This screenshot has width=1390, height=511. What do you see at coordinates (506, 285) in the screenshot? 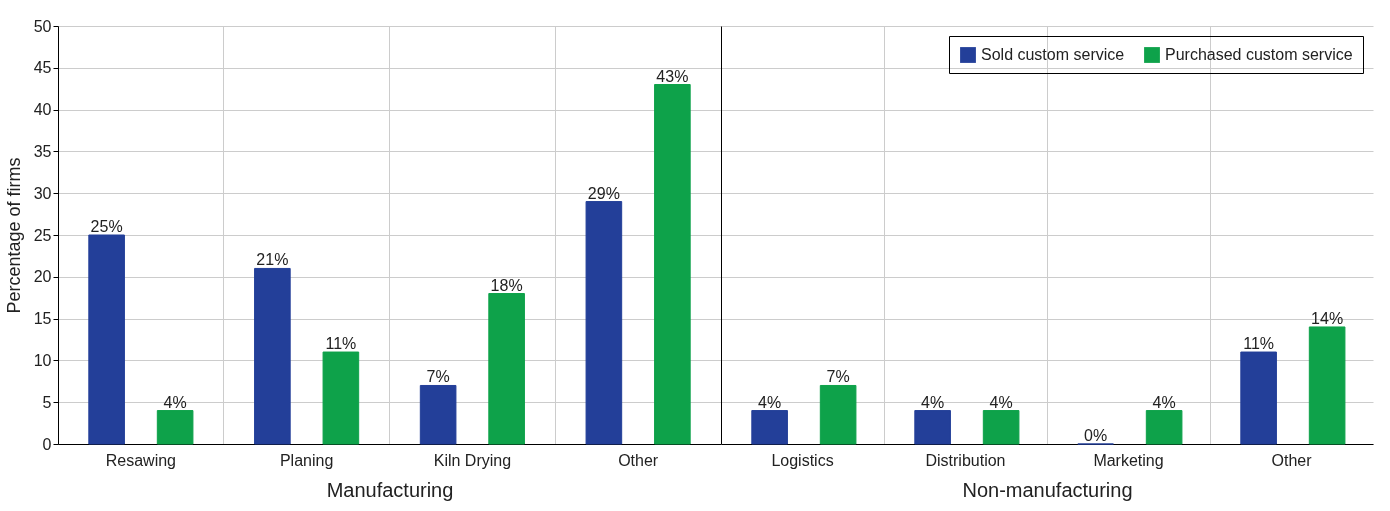
I see `data-label: 18%` at bounding box center [506, 285].